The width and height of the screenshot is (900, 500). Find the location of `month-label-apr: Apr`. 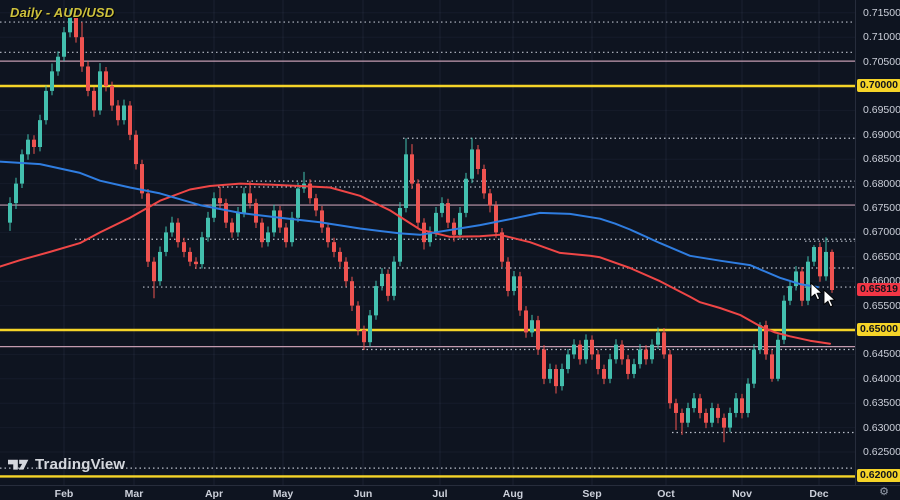

month-label-apr: Apr is located at coordinates (214, 494).